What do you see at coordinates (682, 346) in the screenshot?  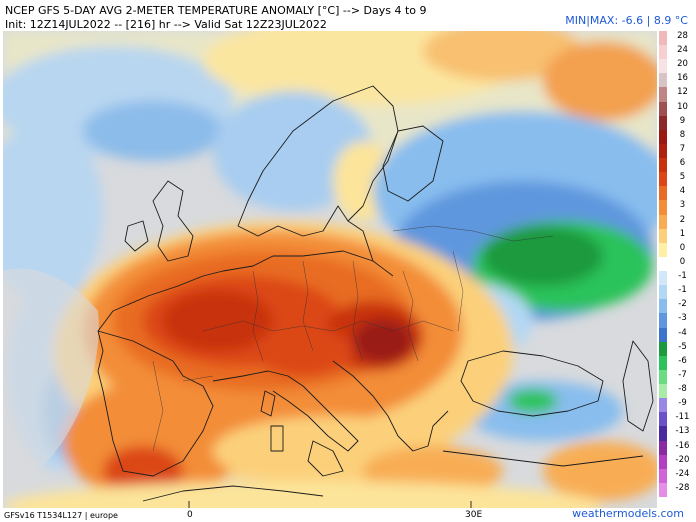 I see `legend-label: -5` at bounding box center [682, 346].